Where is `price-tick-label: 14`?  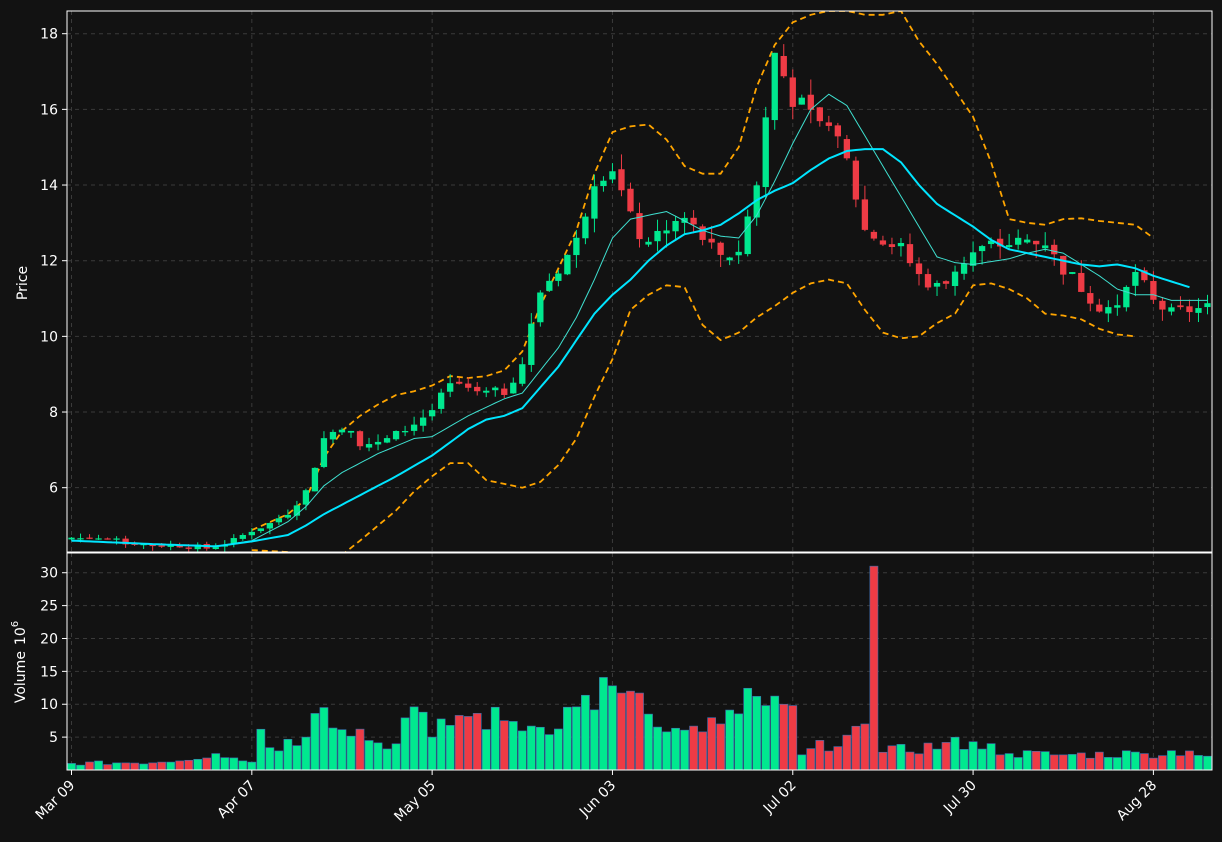
price-tick-label: 14 is located at coordinates (49, 186).